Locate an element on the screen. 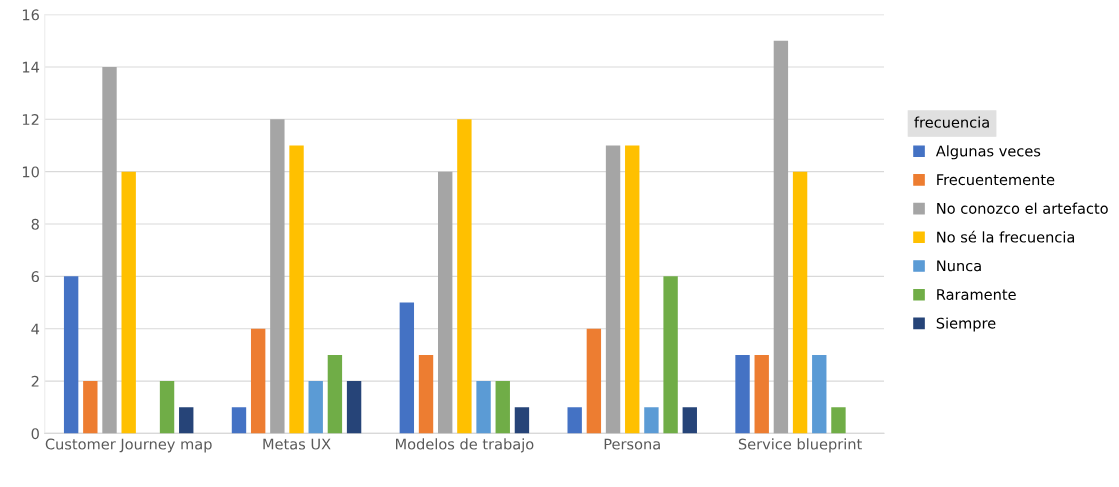  y-tick-label: 14 is located at coordinates (31, 67).